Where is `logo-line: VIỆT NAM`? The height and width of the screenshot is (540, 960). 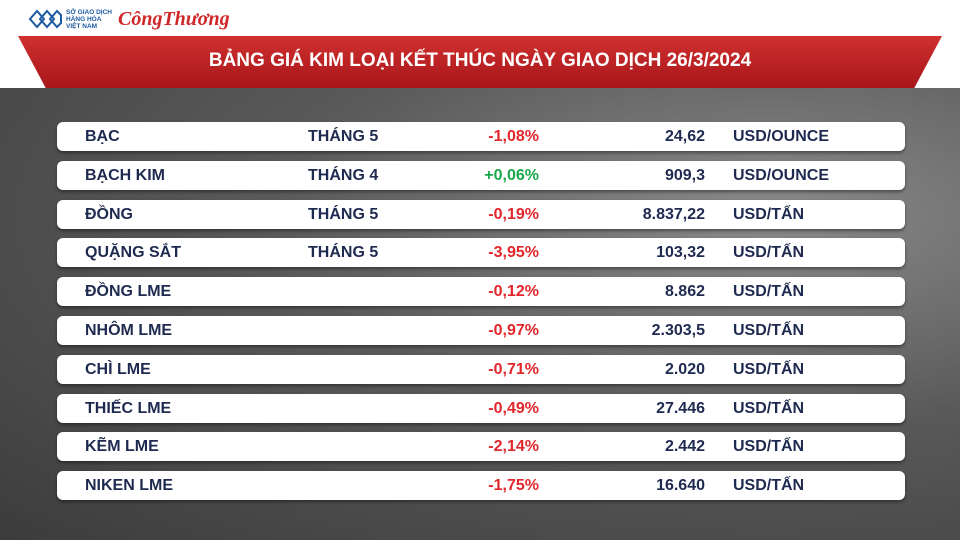 logo-line: VIỆT NAM is located at coordinates (82, 26).